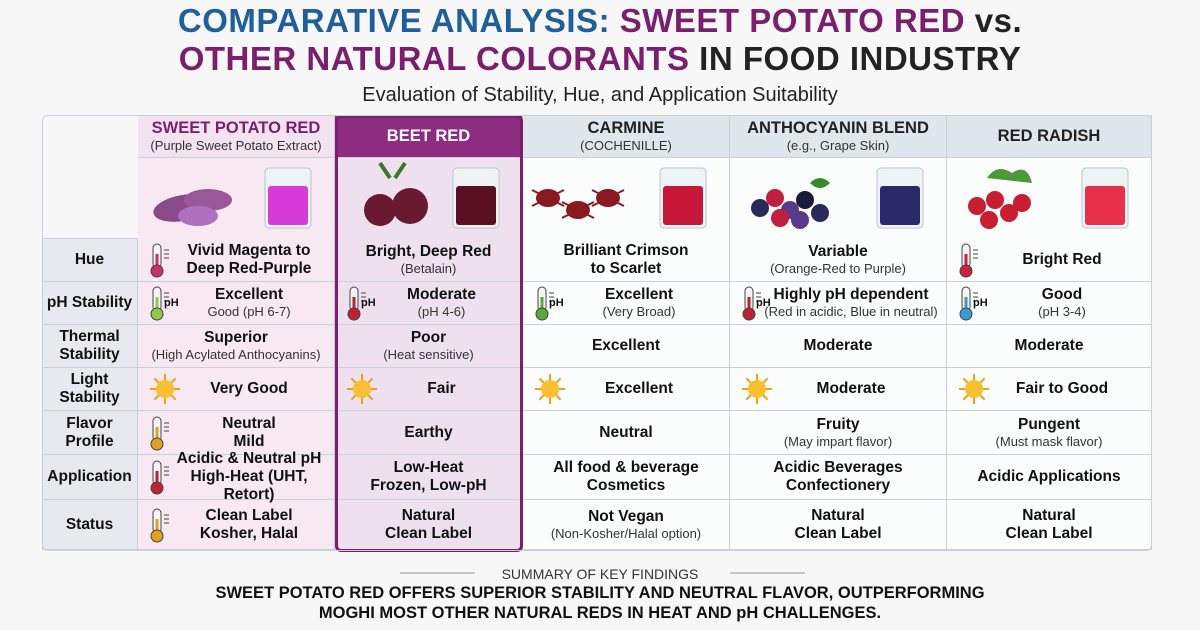 Image resolution: width=1200 pixels, height=630 pixels. I want to click on title-segment: OTHER NATURAL COLORANTS, so click(434, 58).